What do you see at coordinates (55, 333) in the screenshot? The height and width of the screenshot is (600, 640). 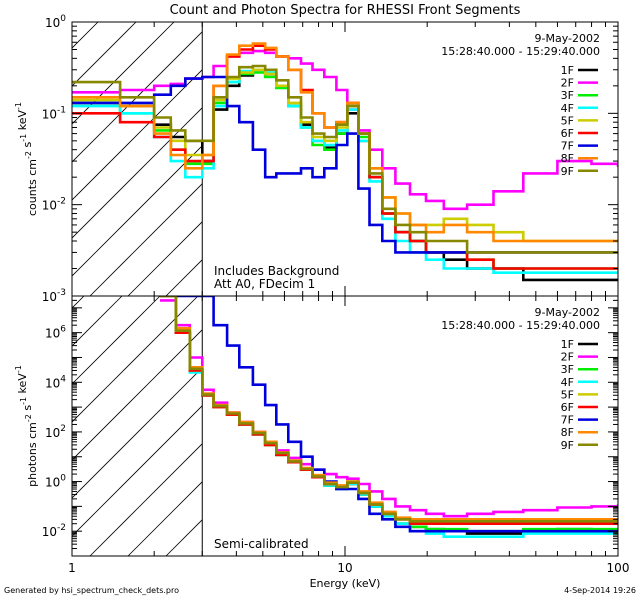 I see `y-tick-label: 10⁶` at bounding box center [55, 333].